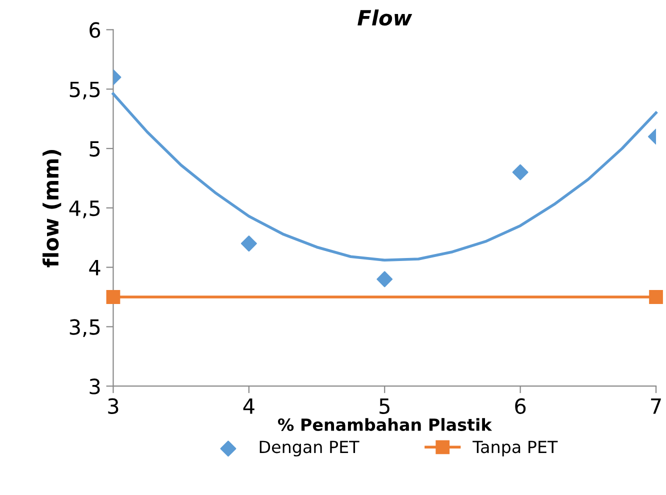 The height and width of the screenshot is (495, 666). Describe the element at coordinates (95, 30) in the screenshot. I see `y-tick-label: 6` at that location.